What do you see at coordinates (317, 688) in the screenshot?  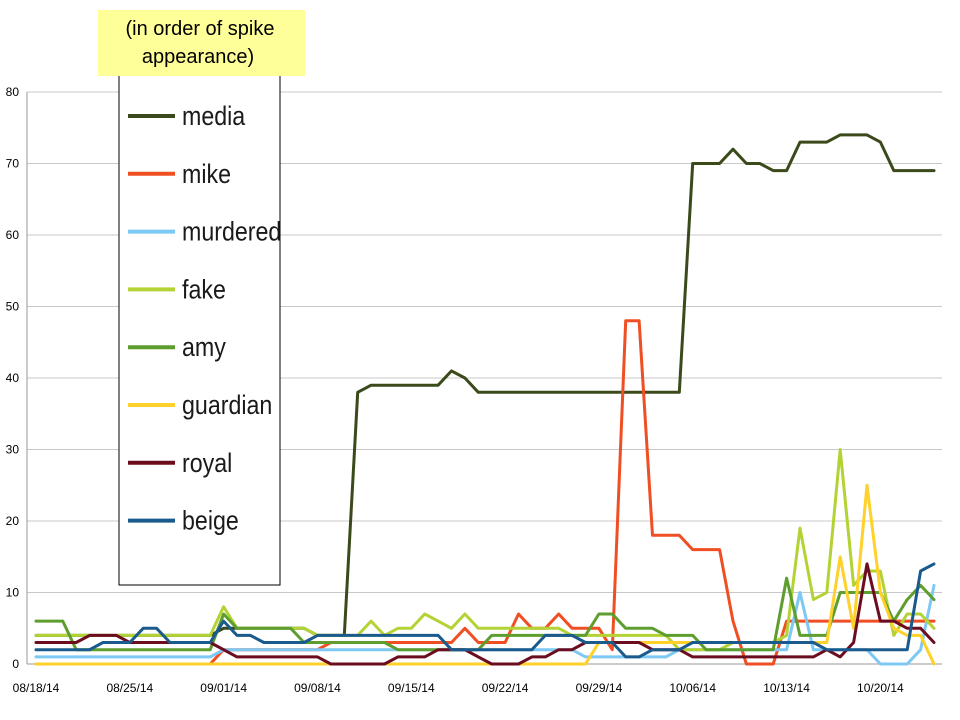 I see `x-tick-label: 09/08/14` at bounding box center [317, 688].